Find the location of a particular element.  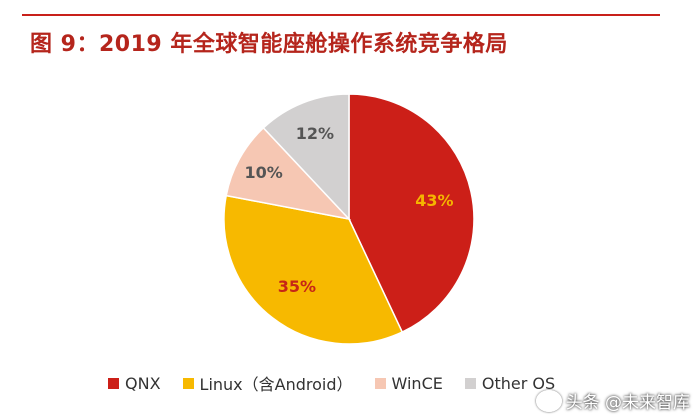

watermark-text: 头条 @未来智库 is located at coordinates (627, 403).